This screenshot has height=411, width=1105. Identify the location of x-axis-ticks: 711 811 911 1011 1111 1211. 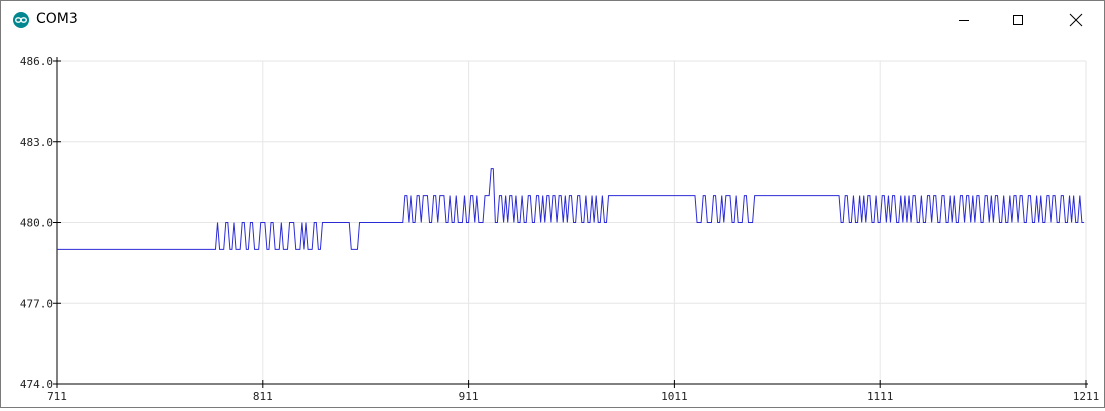
(573, 391).